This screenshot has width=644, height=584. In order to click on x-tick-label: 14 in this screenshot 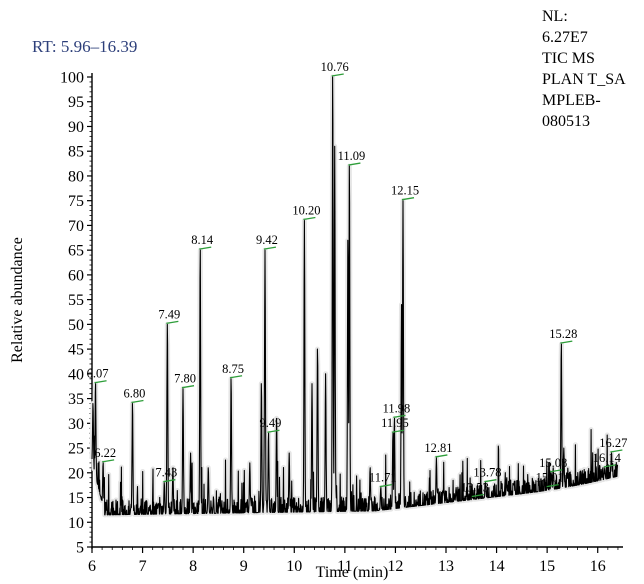, I will do `click(497, 566)`.